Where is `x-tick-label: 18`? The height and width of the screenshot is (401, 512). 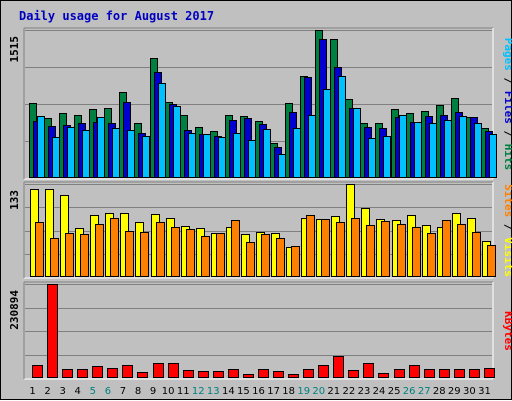 x-tick-label: 18 is located at coordinates (288, 391).